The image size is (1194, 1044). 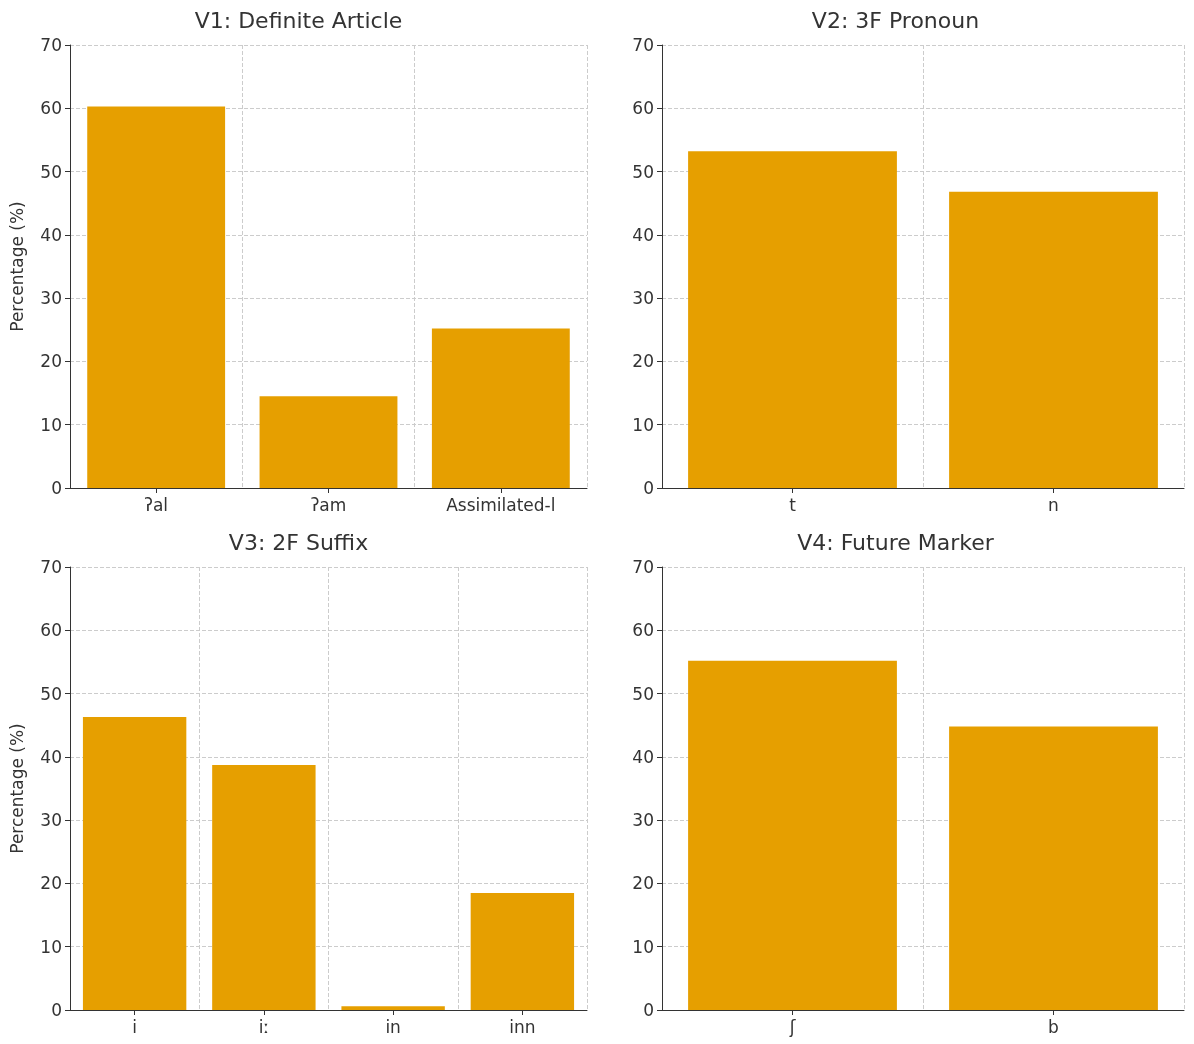 What do you see at coordinates (298, 20) in the screenshot?
I see `chart-title: V1: Definite Article` at bounding box center [298, 20].